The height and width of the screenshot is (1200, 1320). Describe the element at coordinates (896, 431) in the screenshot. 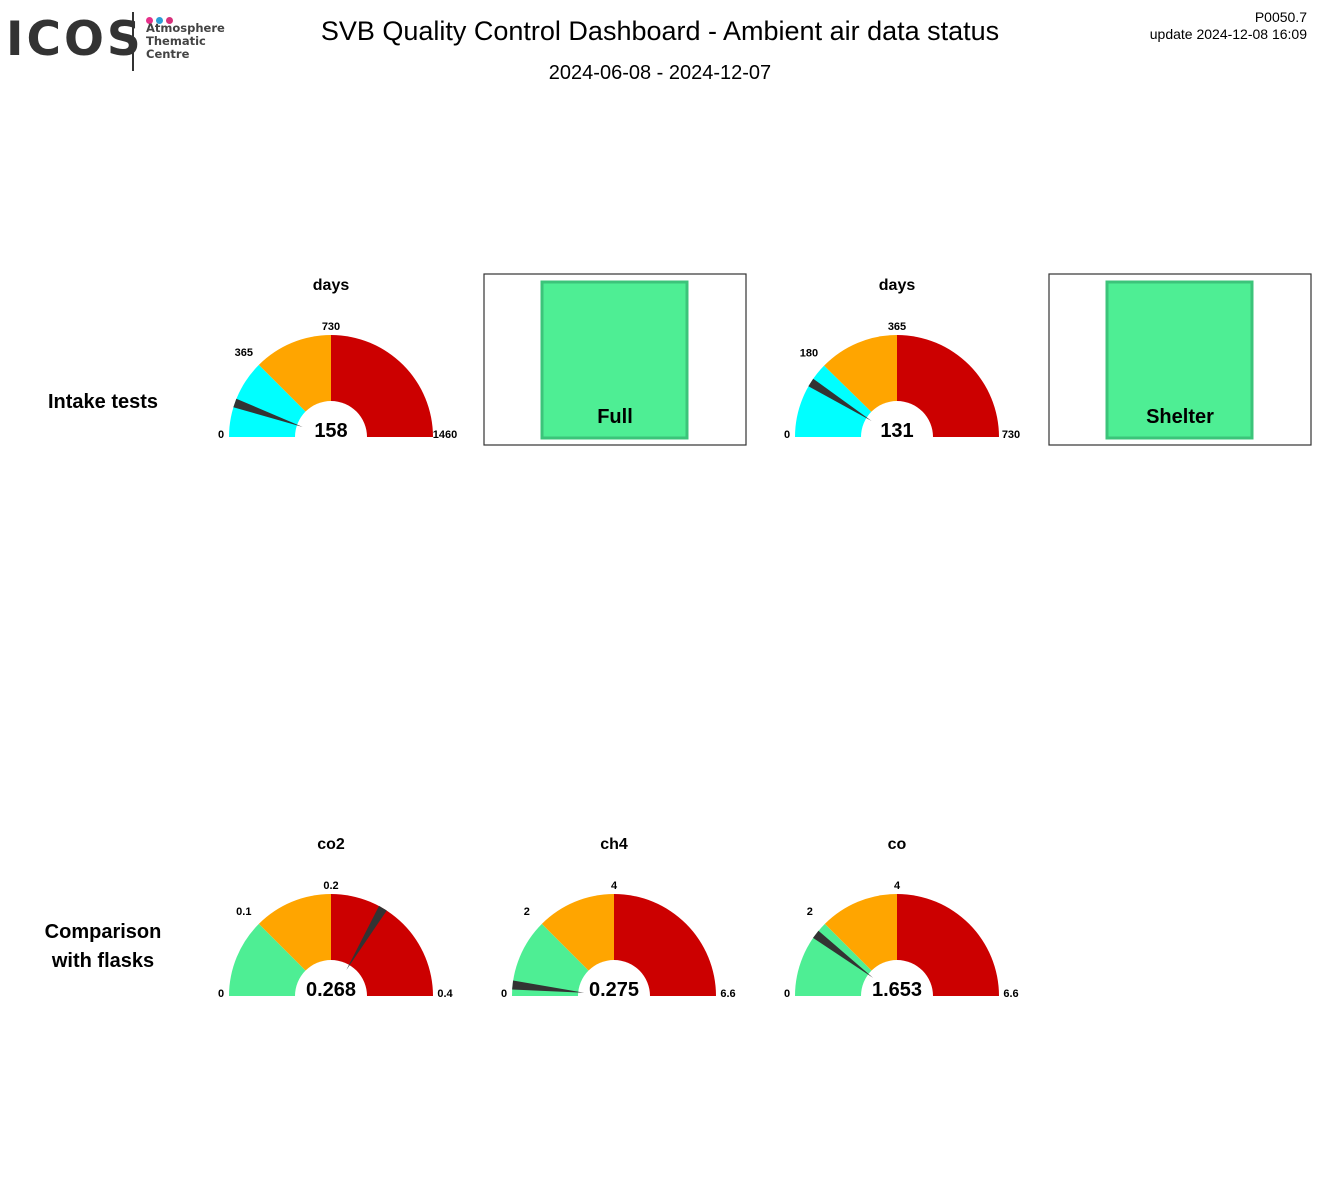

I see `gauge-value: 131` at that location.